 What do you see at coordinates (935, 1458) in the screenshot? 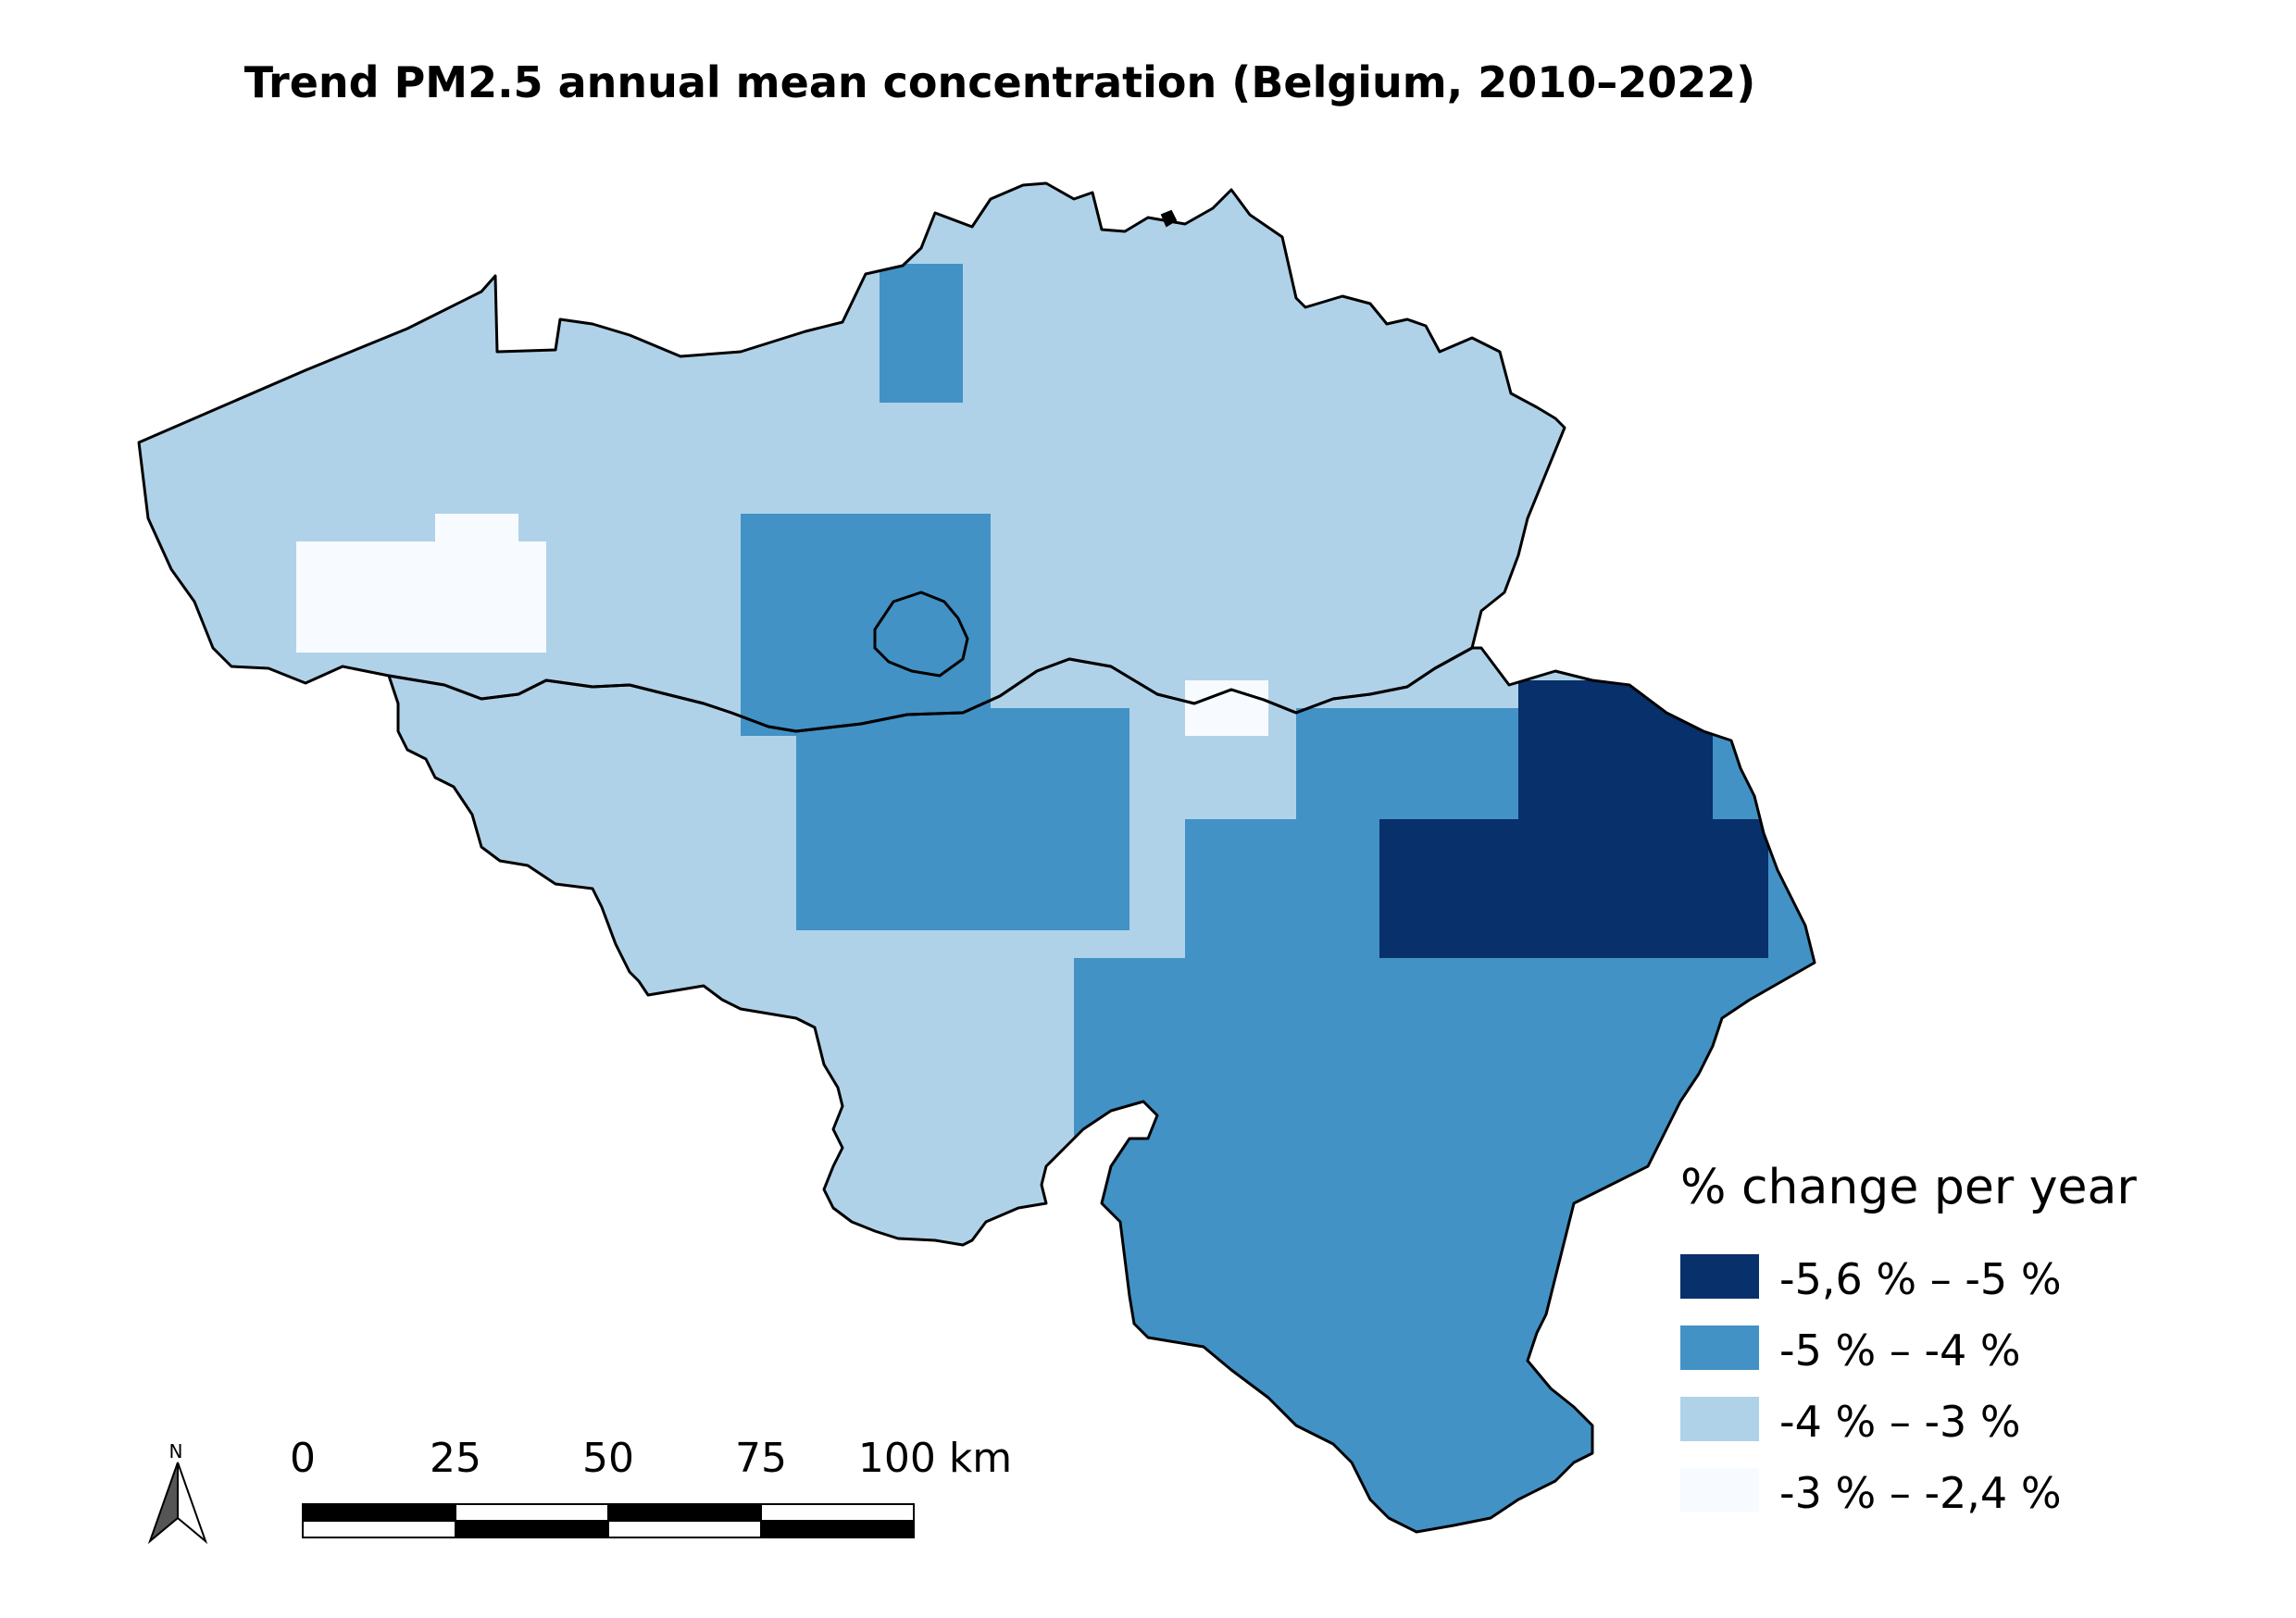
I see `scale-tick-100: 100 km` at bounding box center [935, 1458].